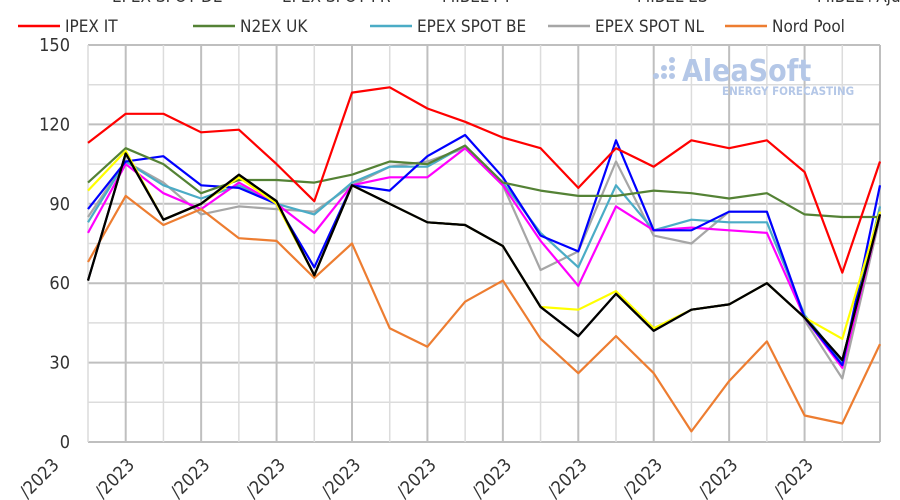 Image resolution: width=900 pixels, height=500 pixels. Describe the element at coordinates (54, 244) in the screenshot. I see `y-axis-ticks: 0 30 60 90 120 150` at that location.